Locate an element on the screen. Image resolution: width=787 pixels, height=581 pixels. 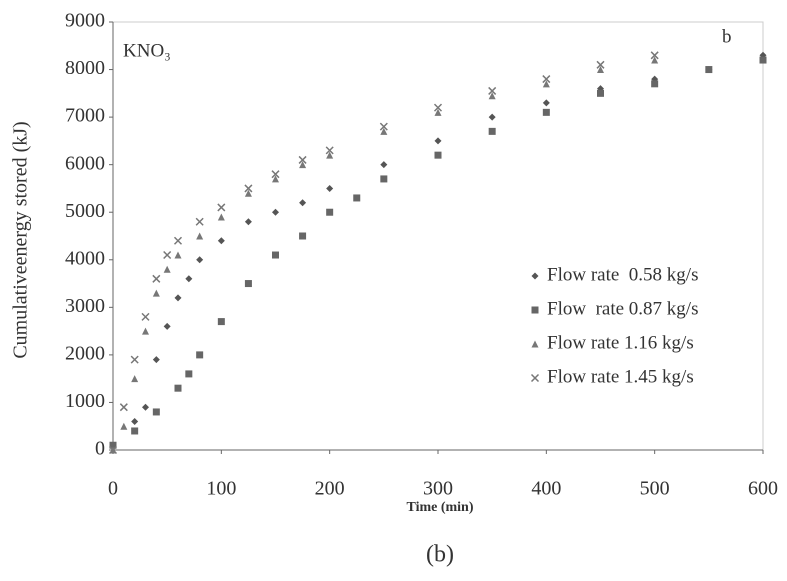
caption: (b) is located at coordinates (440, 555).